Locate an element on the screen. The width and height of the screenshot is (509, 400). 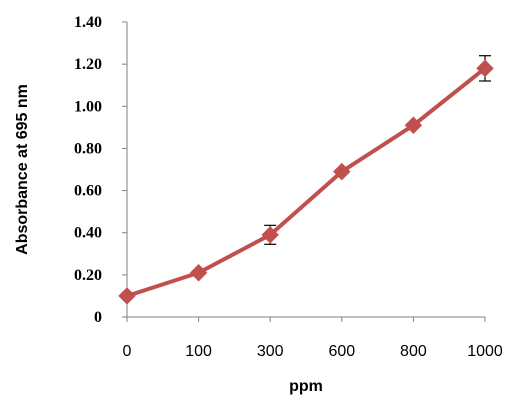
x-axis-title: ppm is located at coordinates (306, 386).